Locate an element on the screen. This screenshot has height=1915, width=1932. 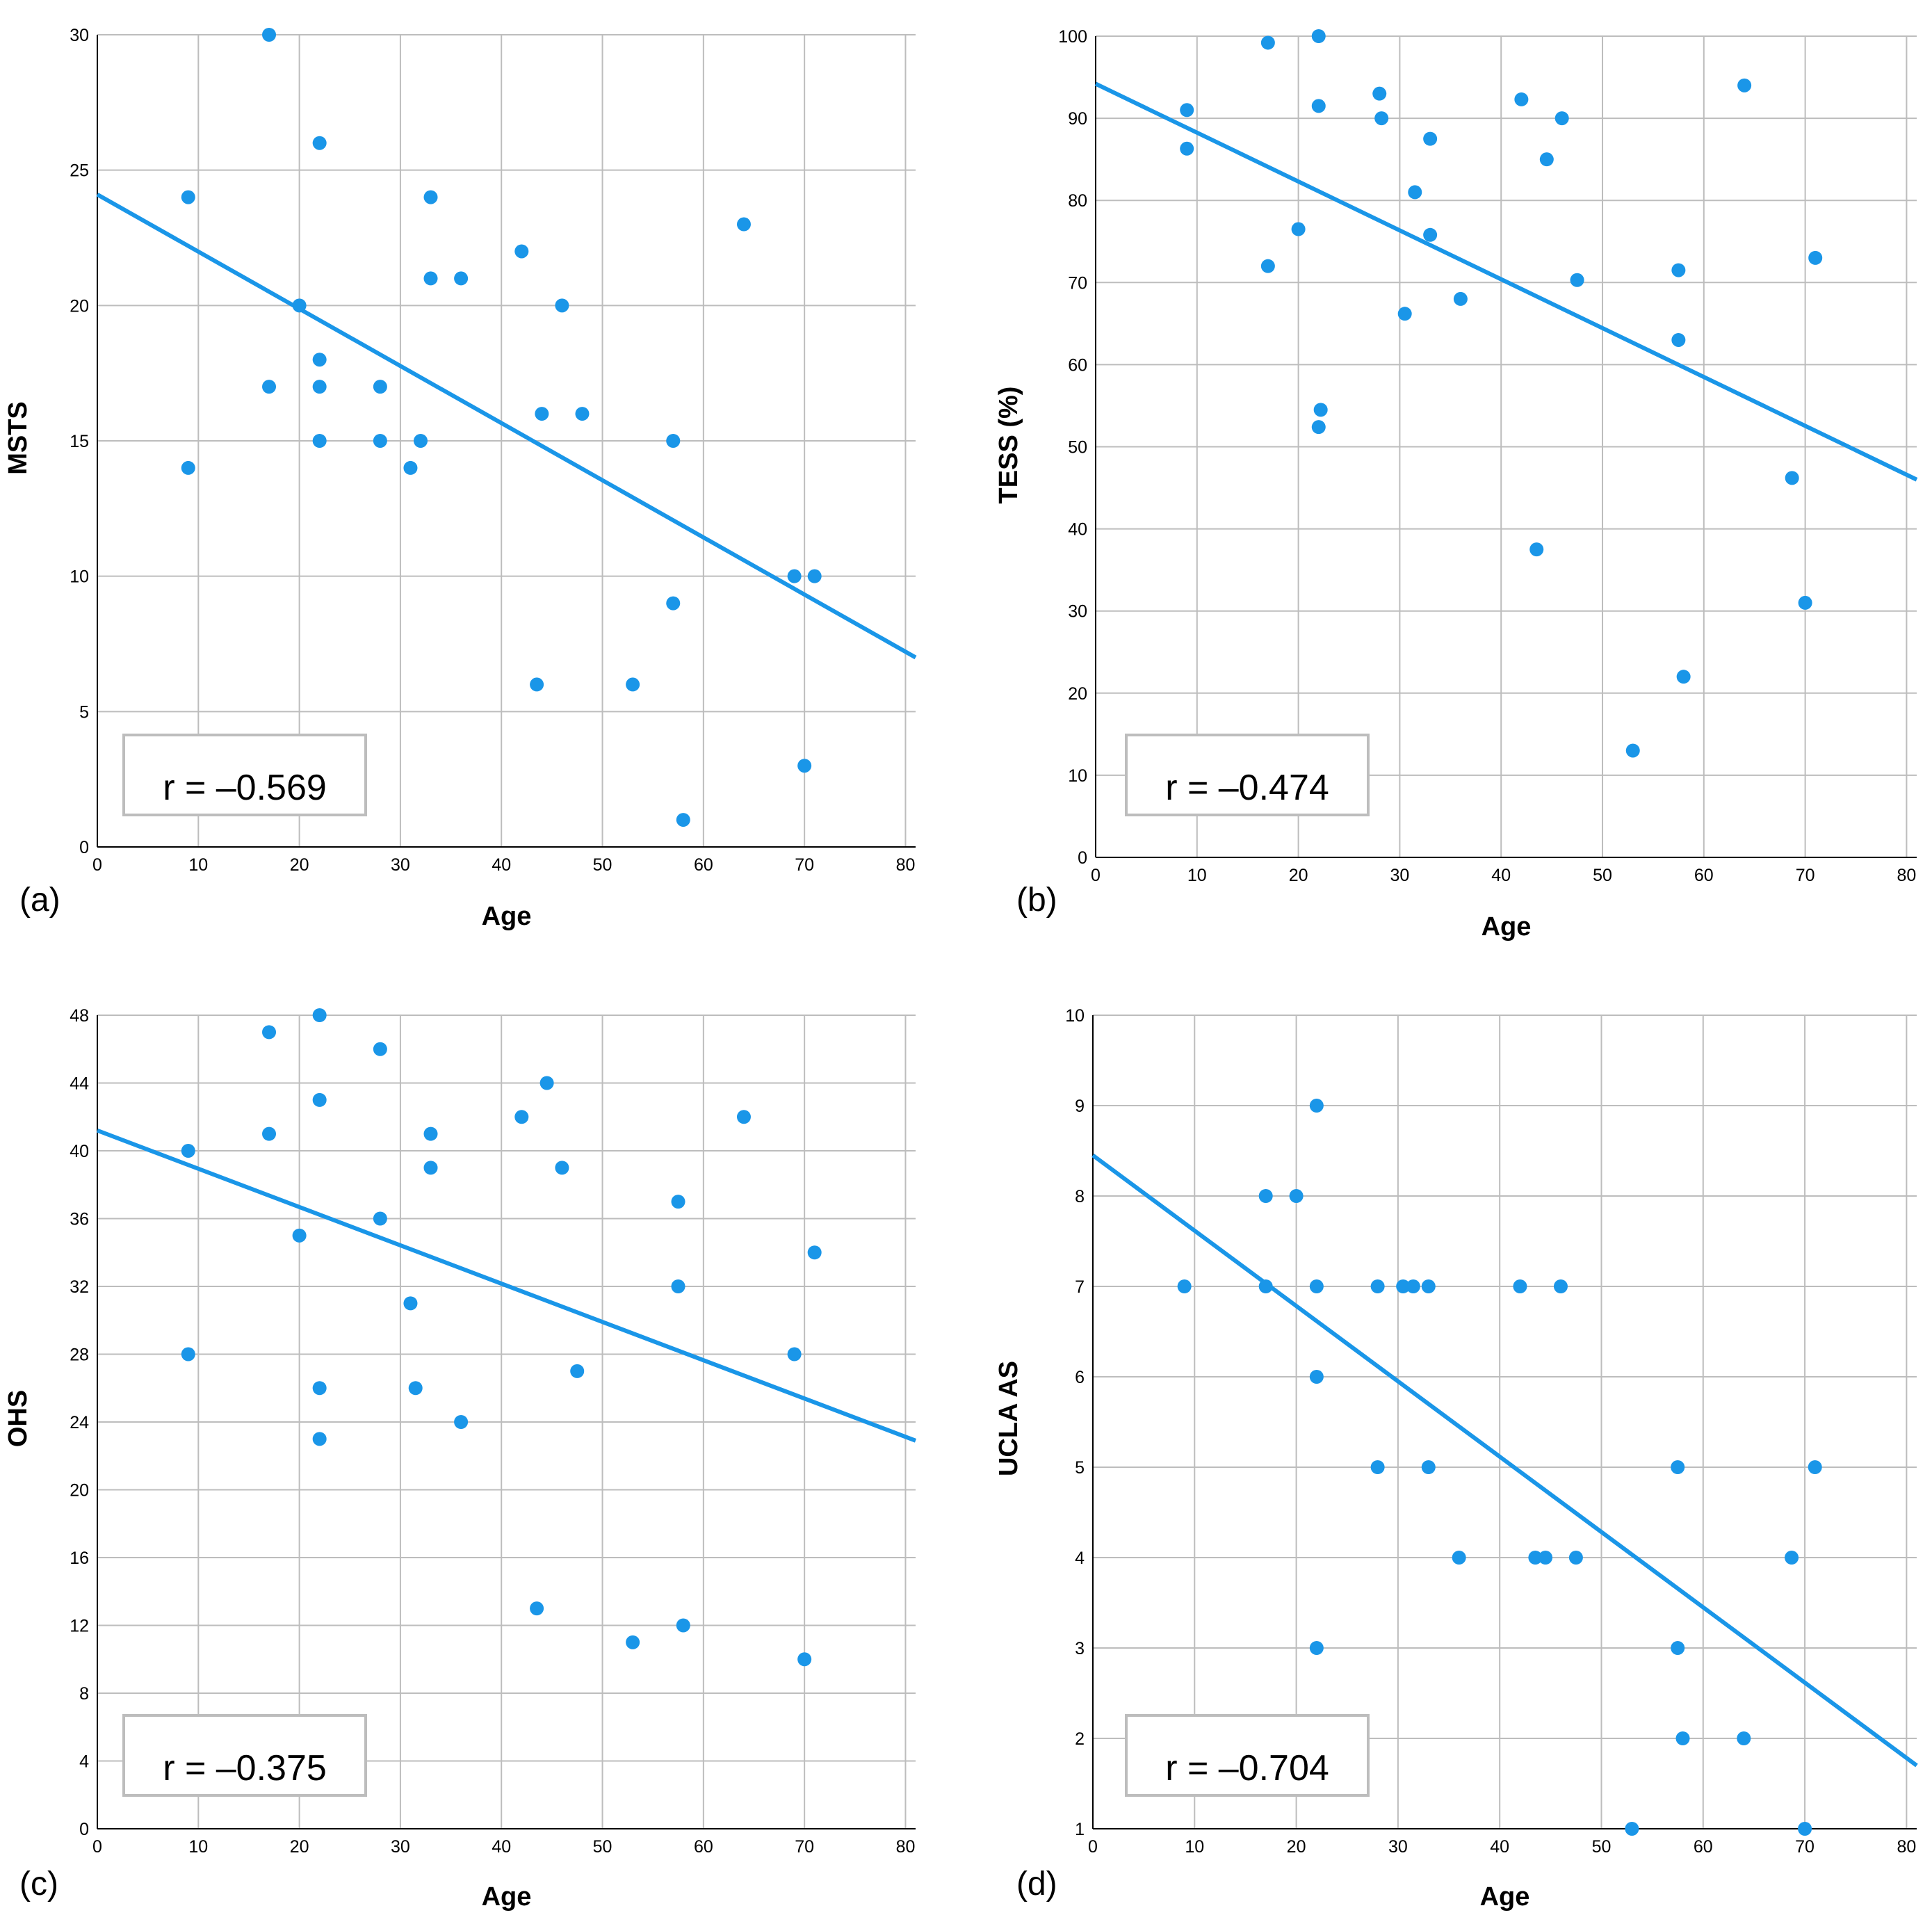
y-tick-label: 50 is located at coordinates (1077, 448).